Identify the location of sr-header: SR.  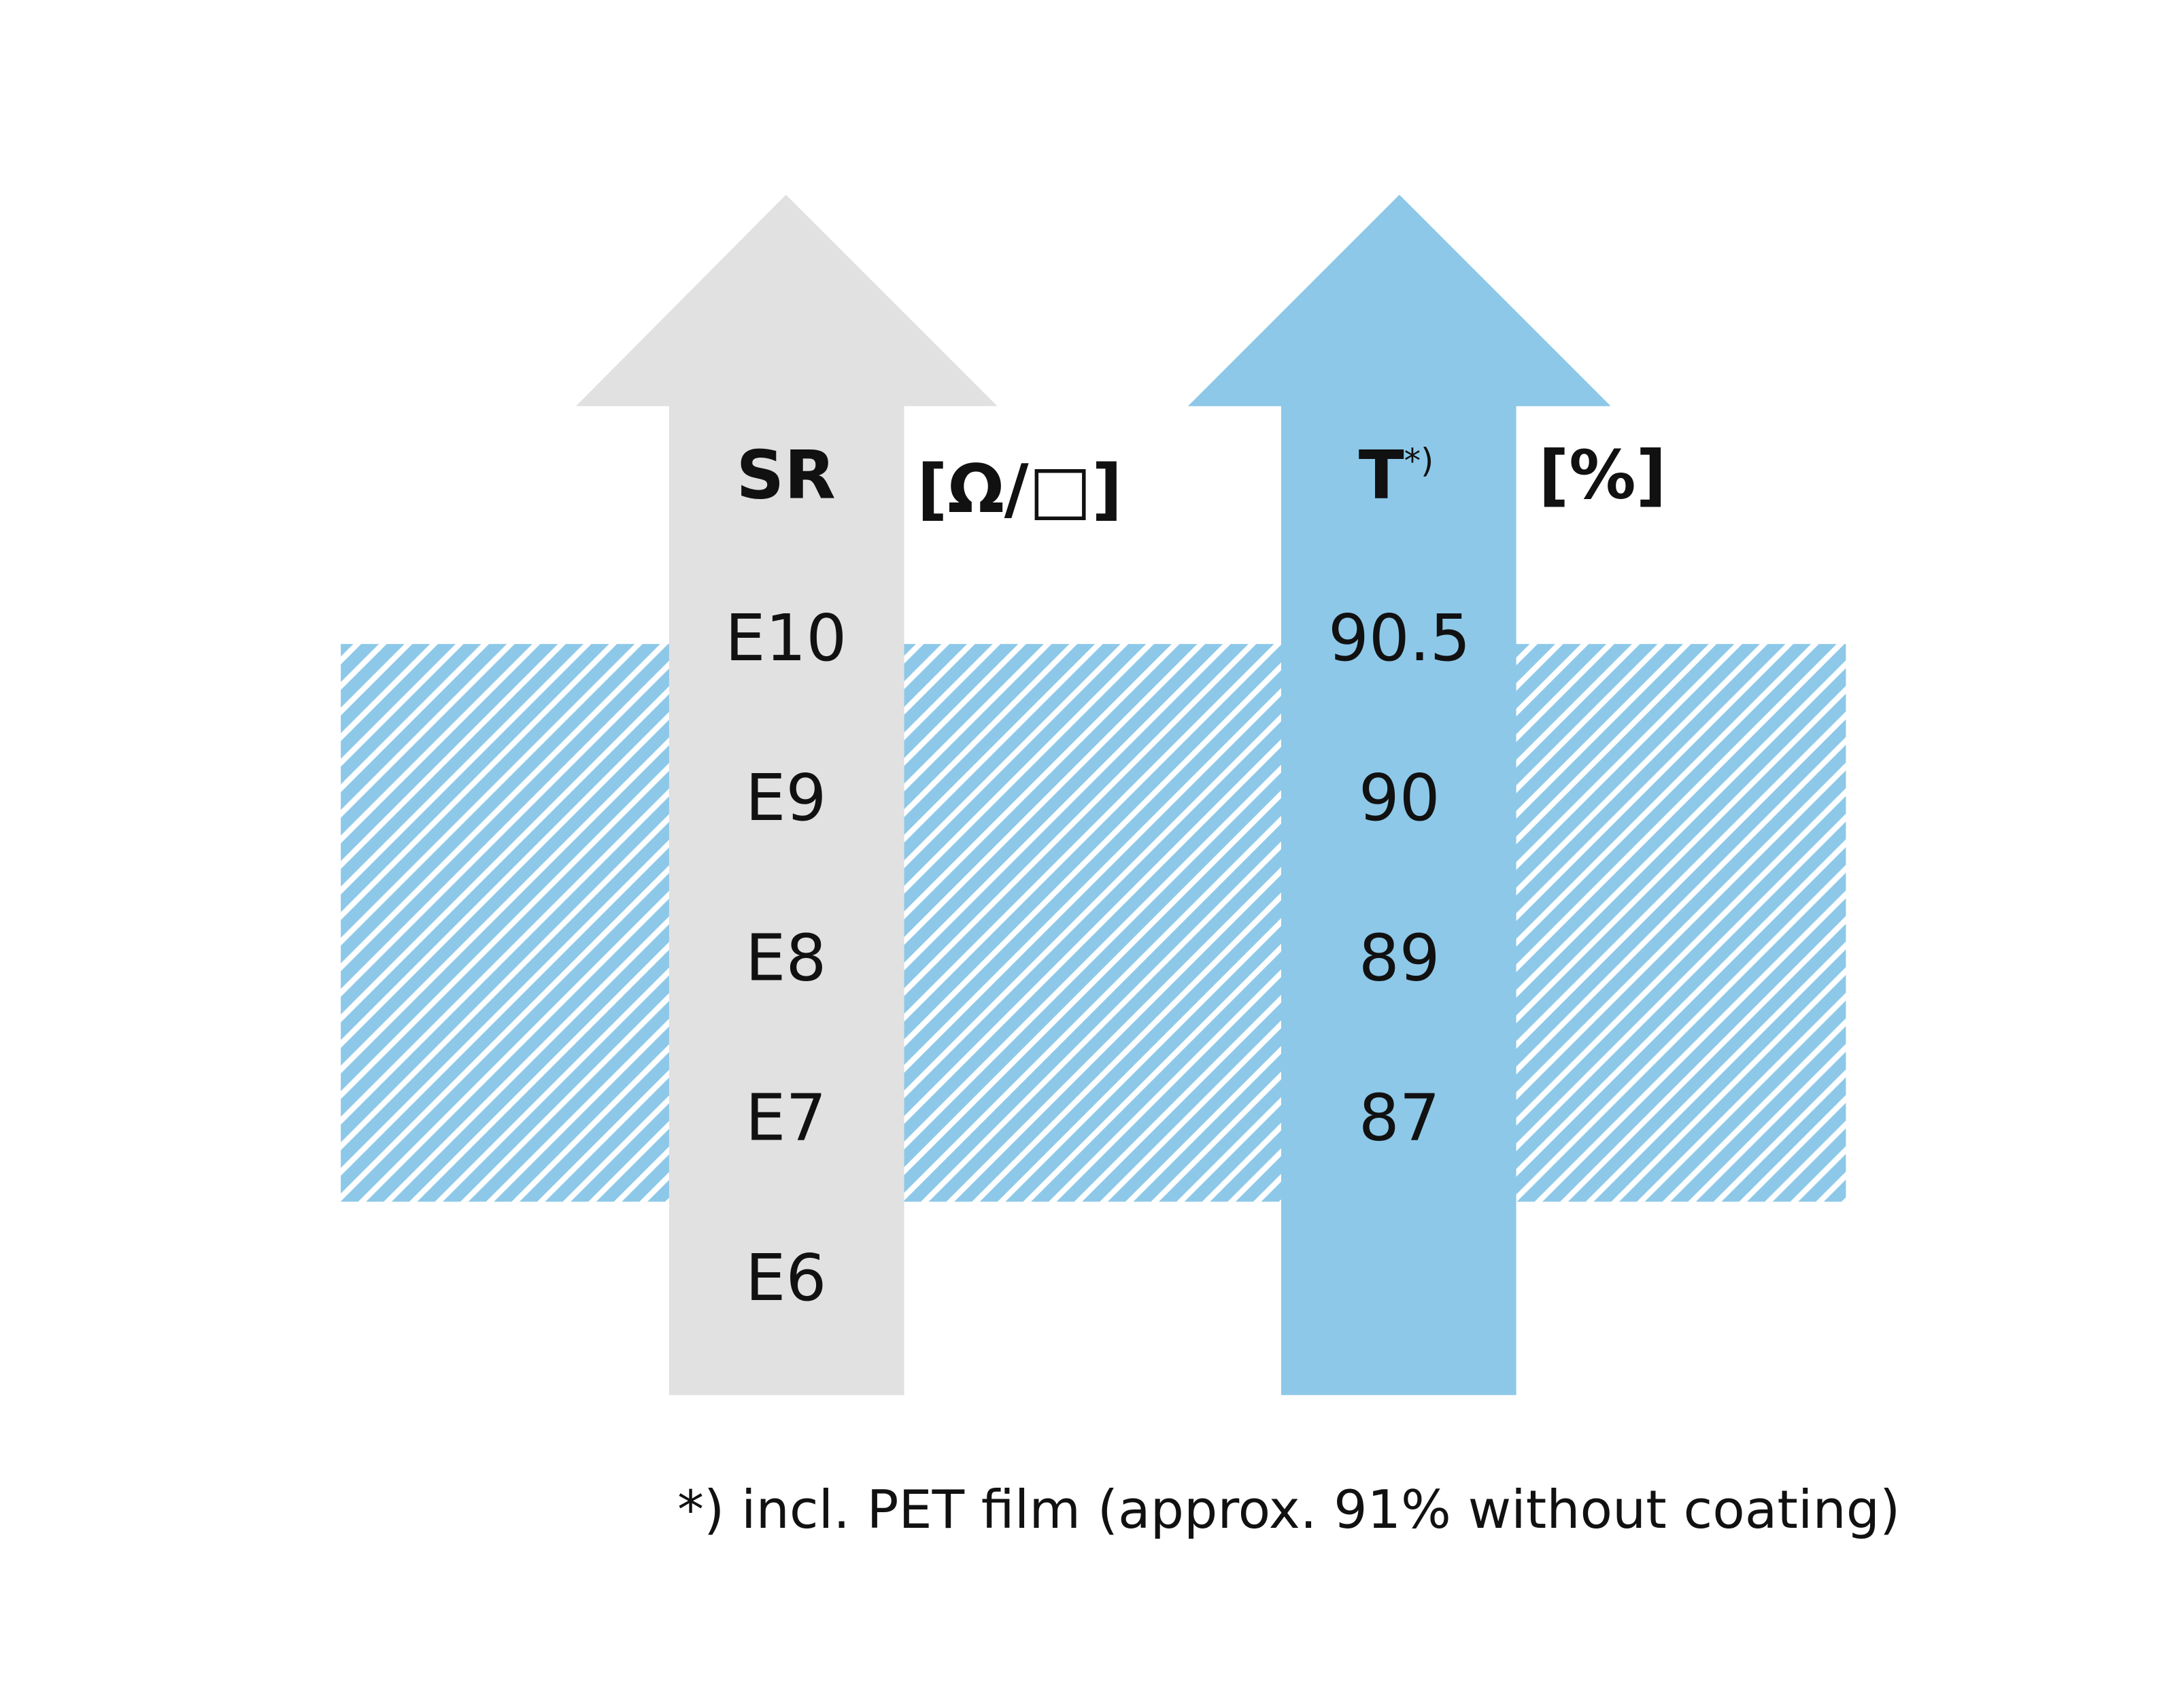
(786, 476).